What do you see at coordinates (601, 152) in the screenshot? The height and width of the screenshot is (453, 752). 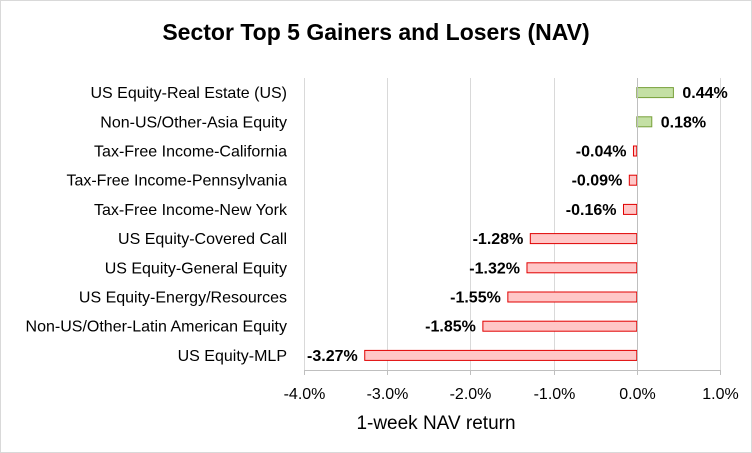 I see `data-label: -0.04%` at bounding box center [601, 152].